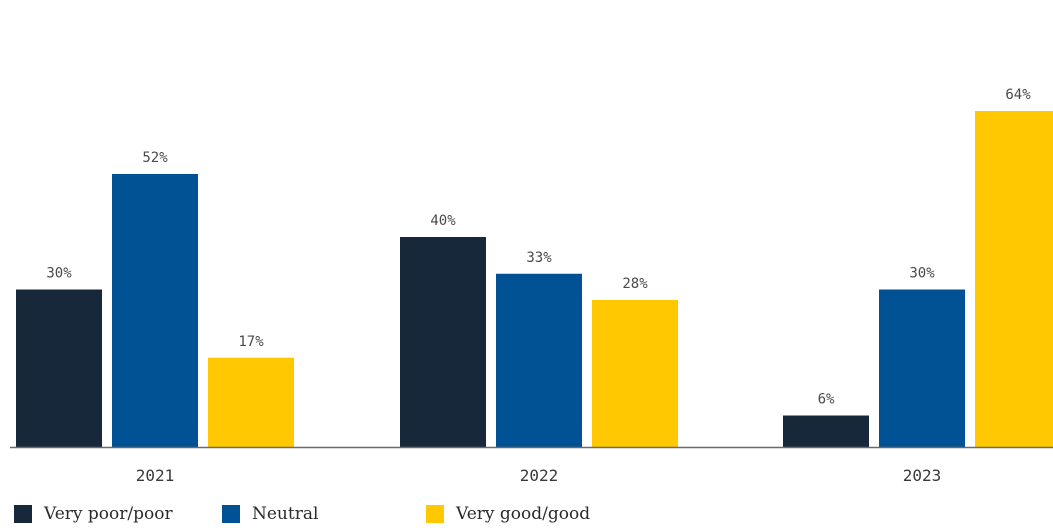  What do you see at coordinates (285, 514) in the screenshot?
I see `legend-label-neutral: Neutral` at bounding box center [285, 514].